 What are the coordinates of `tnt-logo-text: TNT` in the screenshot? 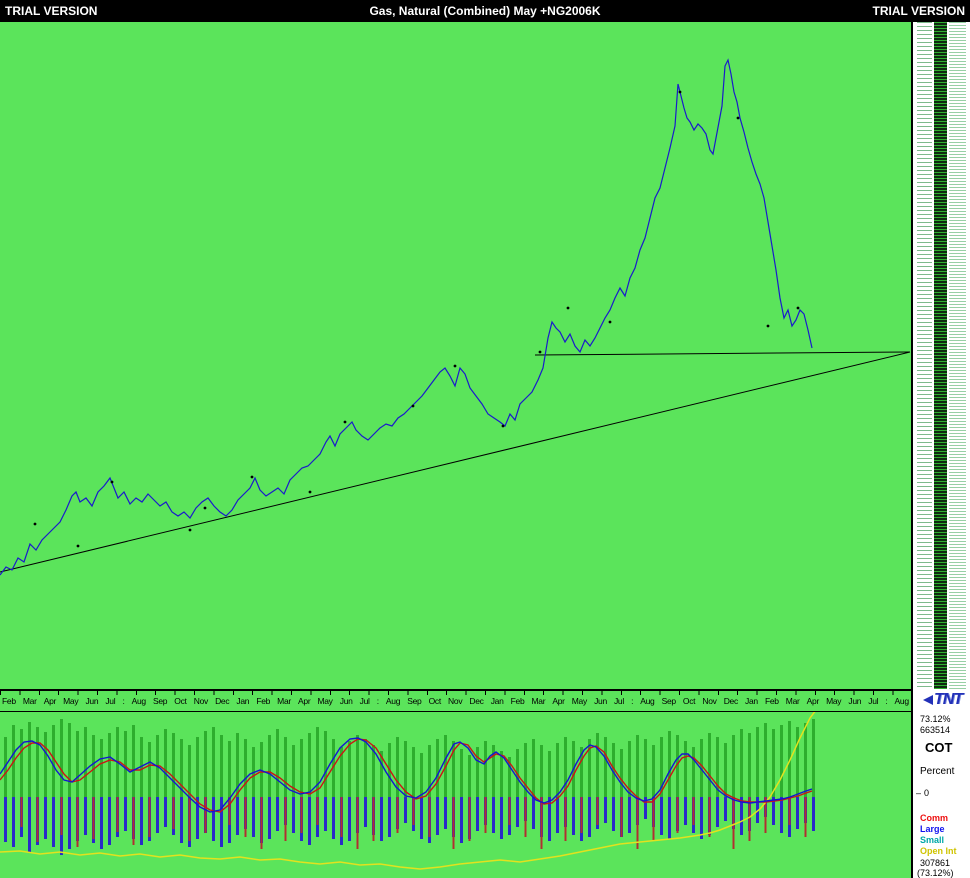 It's located at (948, 699).